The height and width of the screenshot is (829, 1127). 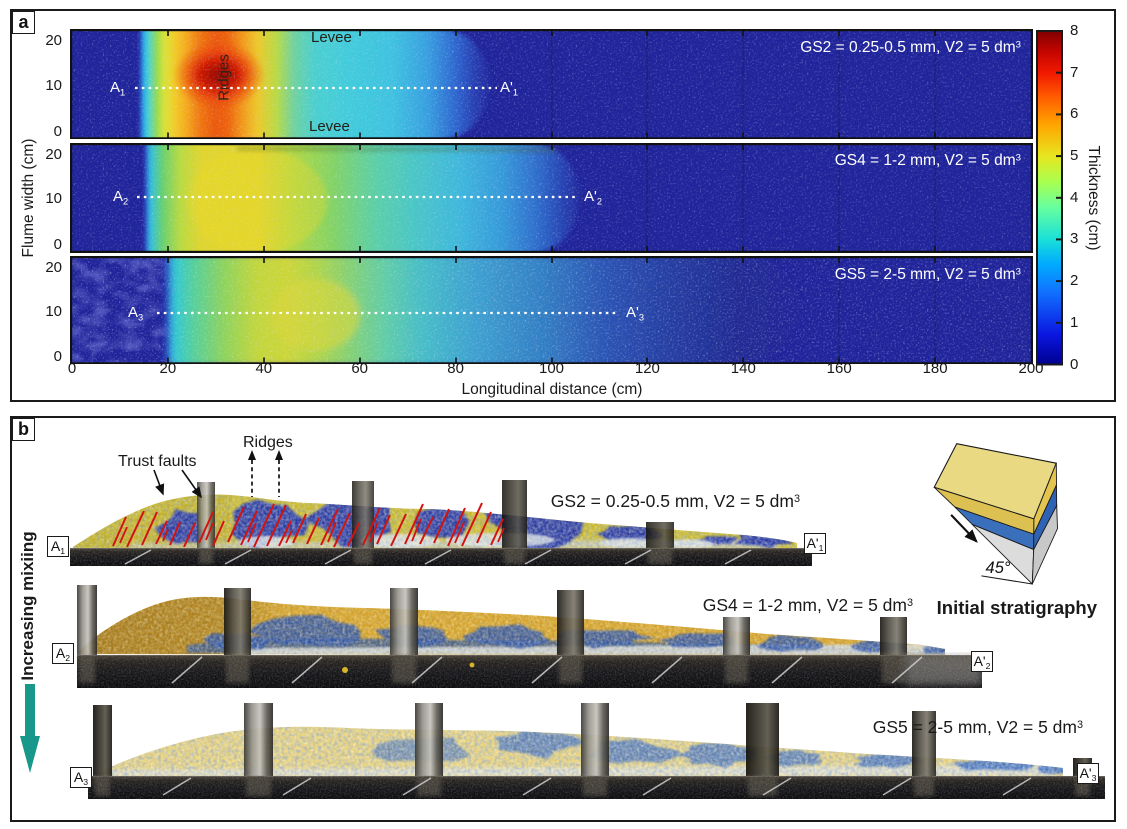 What do you see at coordinates (998, 568) in the screenshot?
I see `svg-text: 45°` at bounding box center [998, 568].